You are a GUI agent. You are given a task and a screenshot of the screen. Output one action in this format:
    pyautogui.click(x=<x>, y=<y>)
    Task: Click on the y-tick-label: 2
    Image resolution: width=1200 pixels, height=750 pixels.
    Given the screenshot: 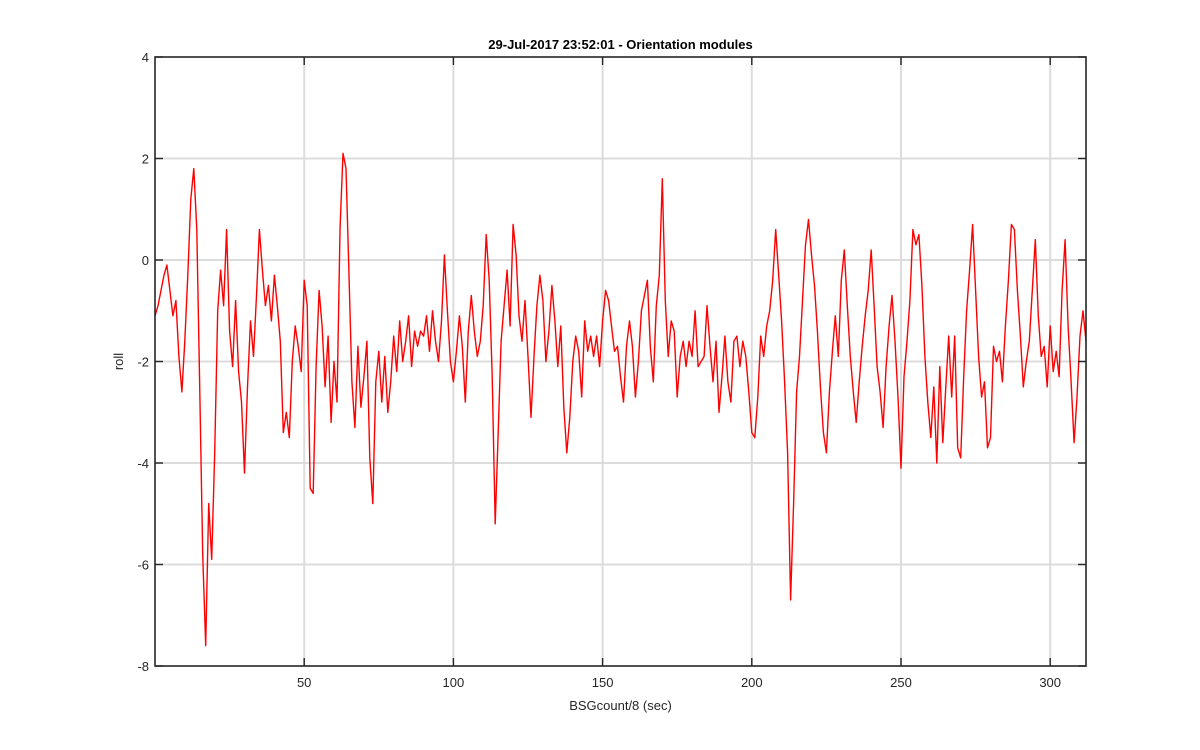 What is the action you would take?
    pyautogui.click(x=145, y=159)
    